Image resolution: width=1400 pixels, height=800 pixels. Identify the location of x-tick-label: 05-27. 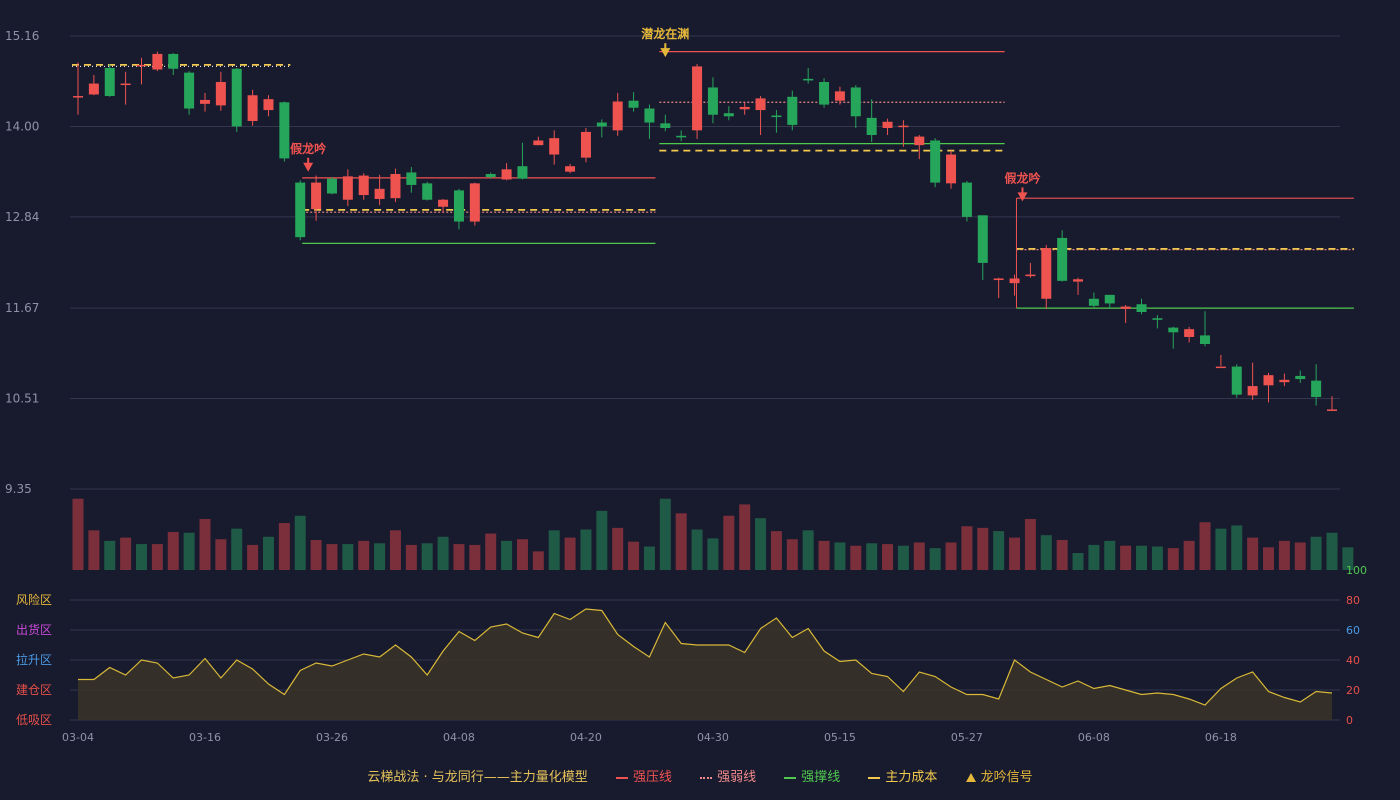
(967, 737).